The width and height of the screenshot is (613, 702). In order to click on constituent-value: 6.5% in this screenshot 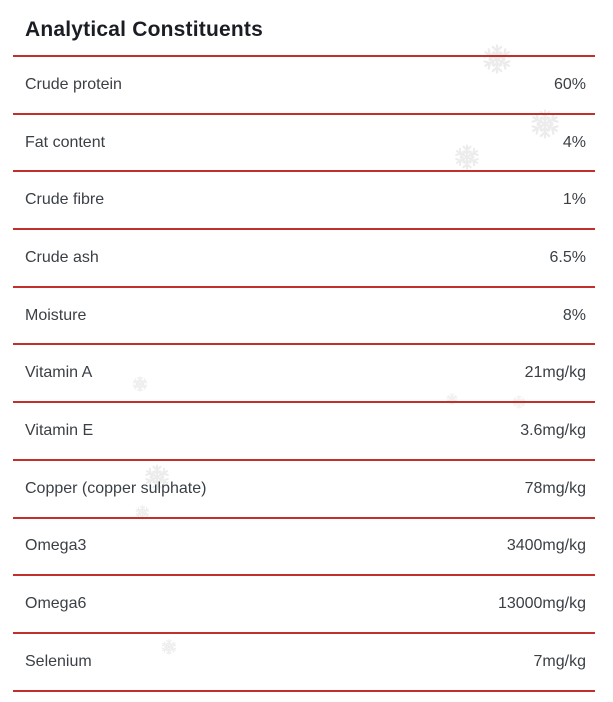, I will do `click(567, 257)`.